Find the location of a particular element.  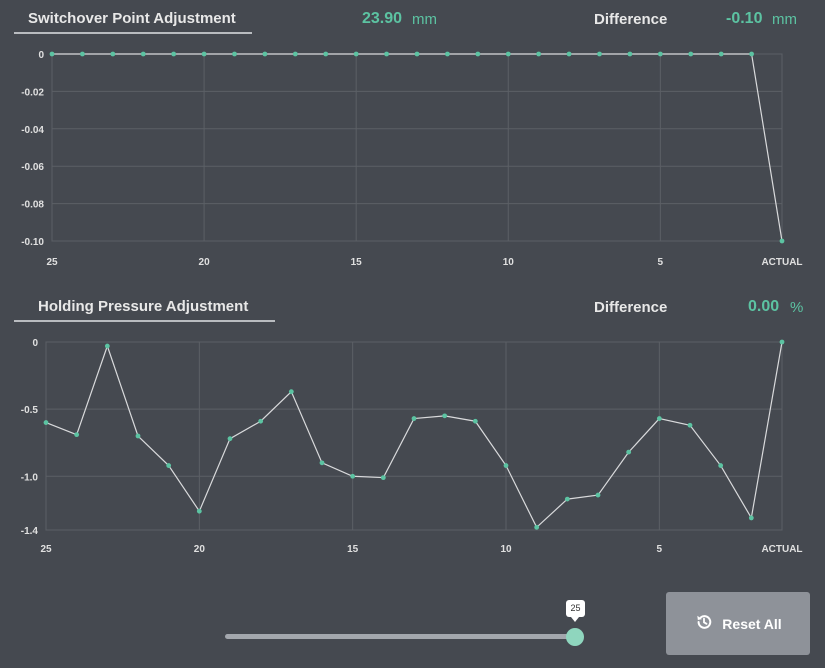

switchover-difference-label: Difference is located at coordinates (631, 19).